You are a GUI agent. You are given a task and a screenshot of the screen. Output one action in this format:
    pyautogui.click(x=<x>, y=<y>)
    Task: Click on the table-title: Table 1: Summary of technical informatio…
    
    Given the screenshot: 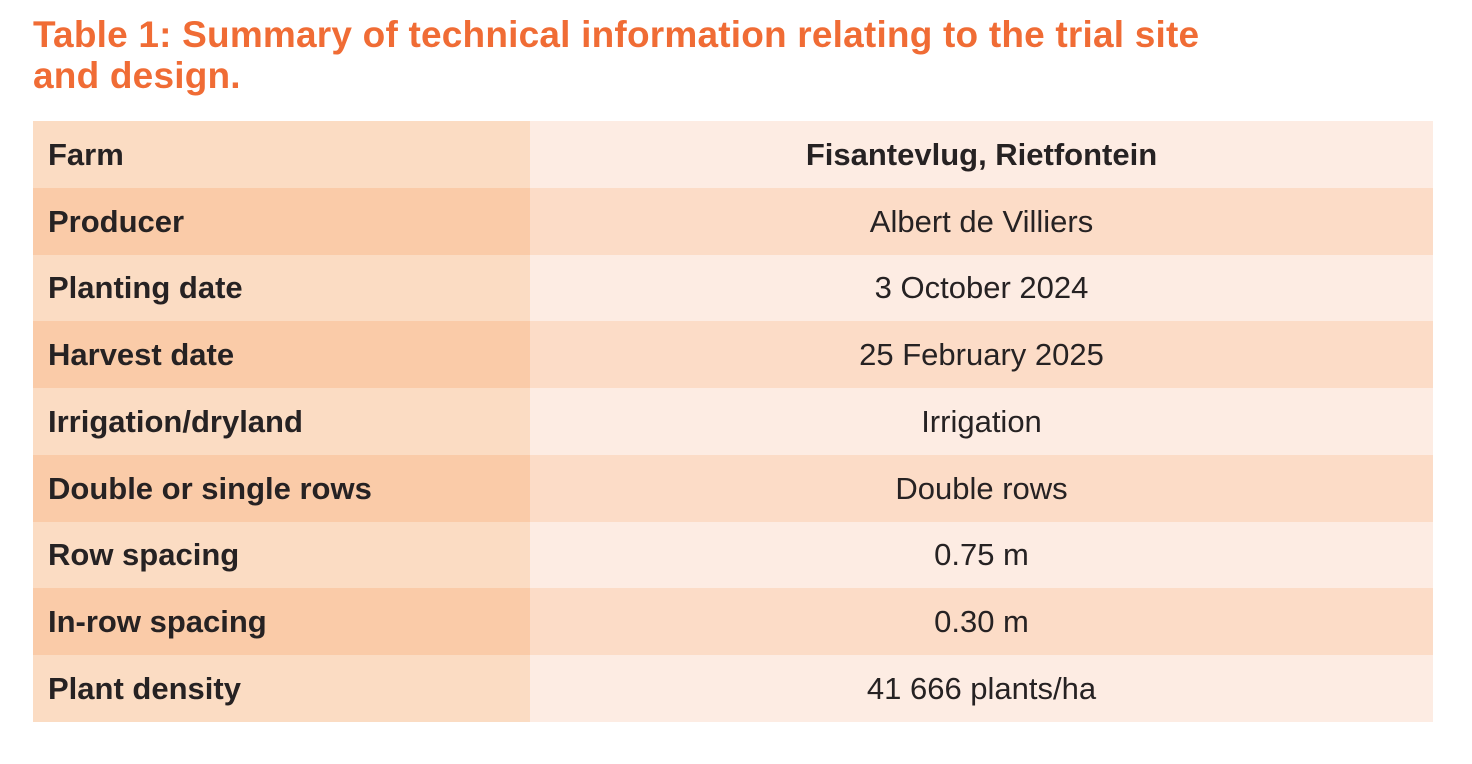 What is the action you would take?
    pyautogui.click(x=616, y=55)
    